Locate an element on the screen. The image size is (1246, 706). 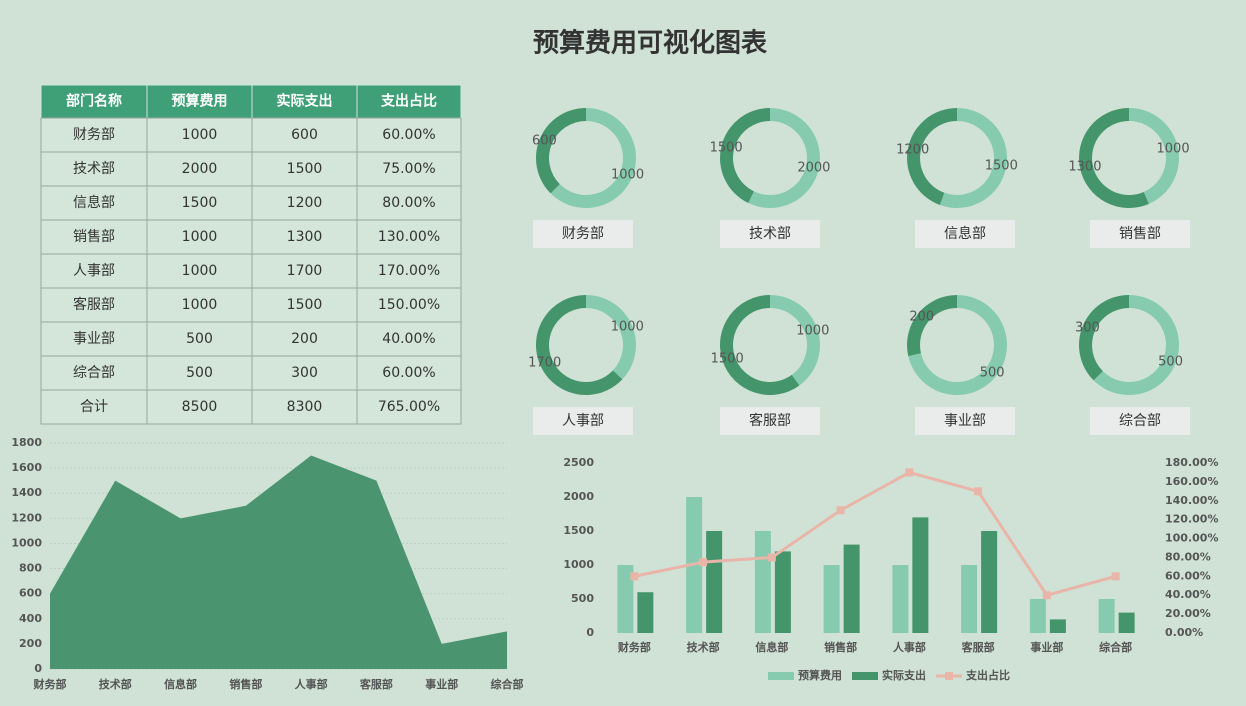
x-tick-label: 事业部 is located at coordinates (1046, 647).